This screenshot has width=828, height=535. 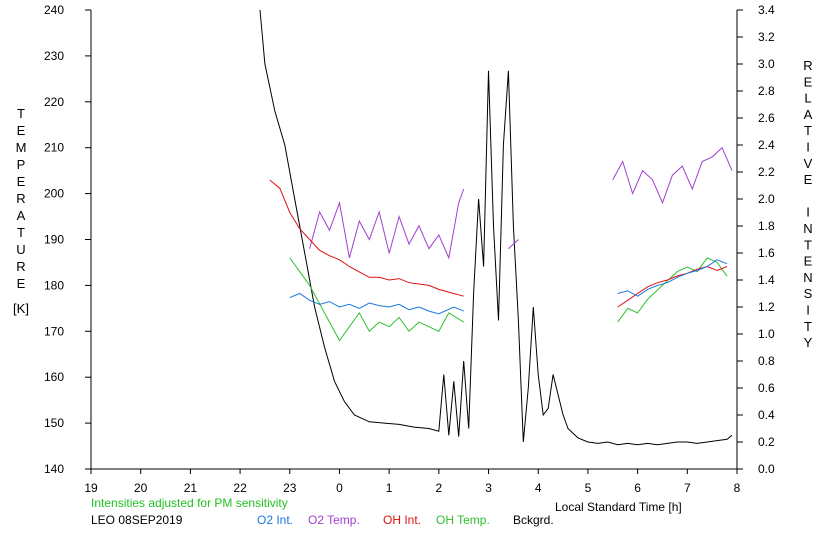 What do you see at coordinates (54, 240) in the screenshot?
I see `y-left-tick-label: 190` at bounding box center [54, 240].